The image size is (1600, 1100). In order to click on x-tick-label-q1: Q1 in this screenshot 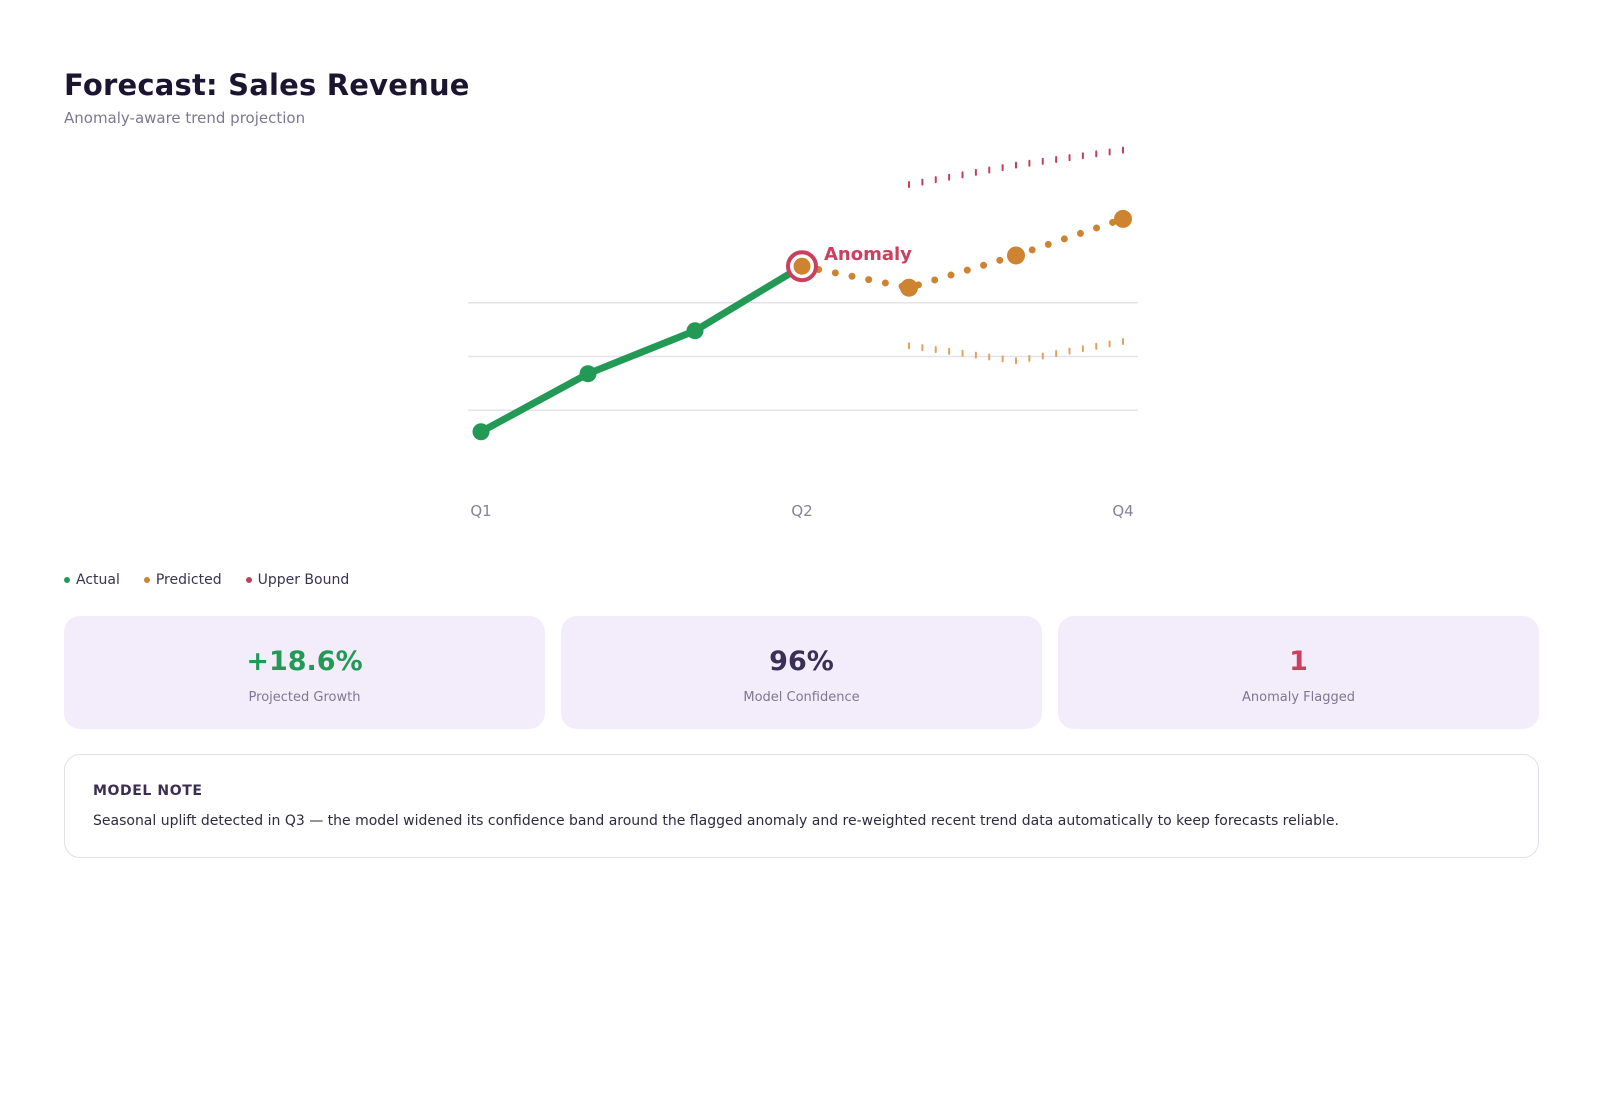, I will do `click(480, 511)`.